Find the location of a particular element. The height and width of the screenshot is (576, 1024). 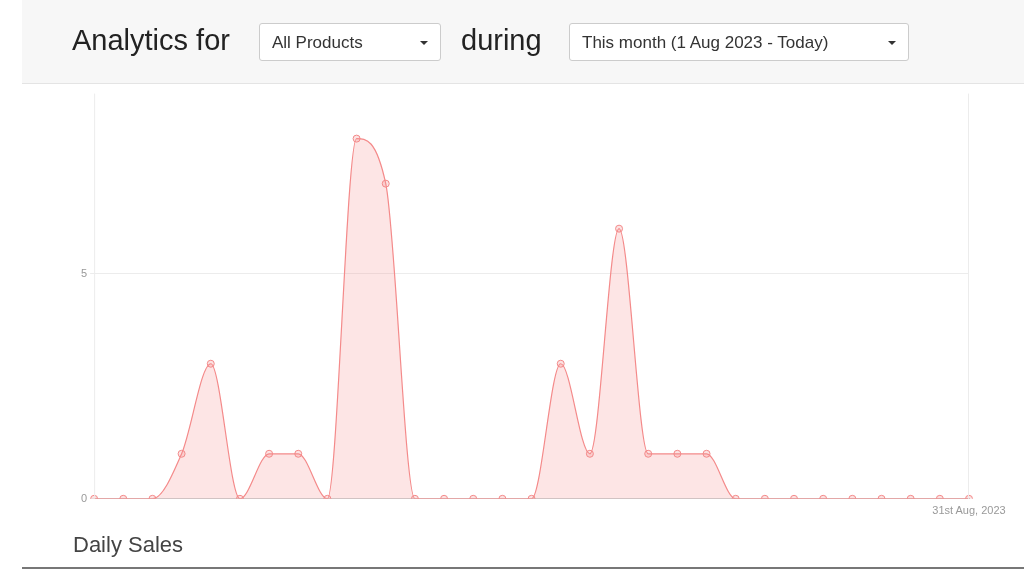

chart-title: Analytics for is located at coordinates (151, 40).